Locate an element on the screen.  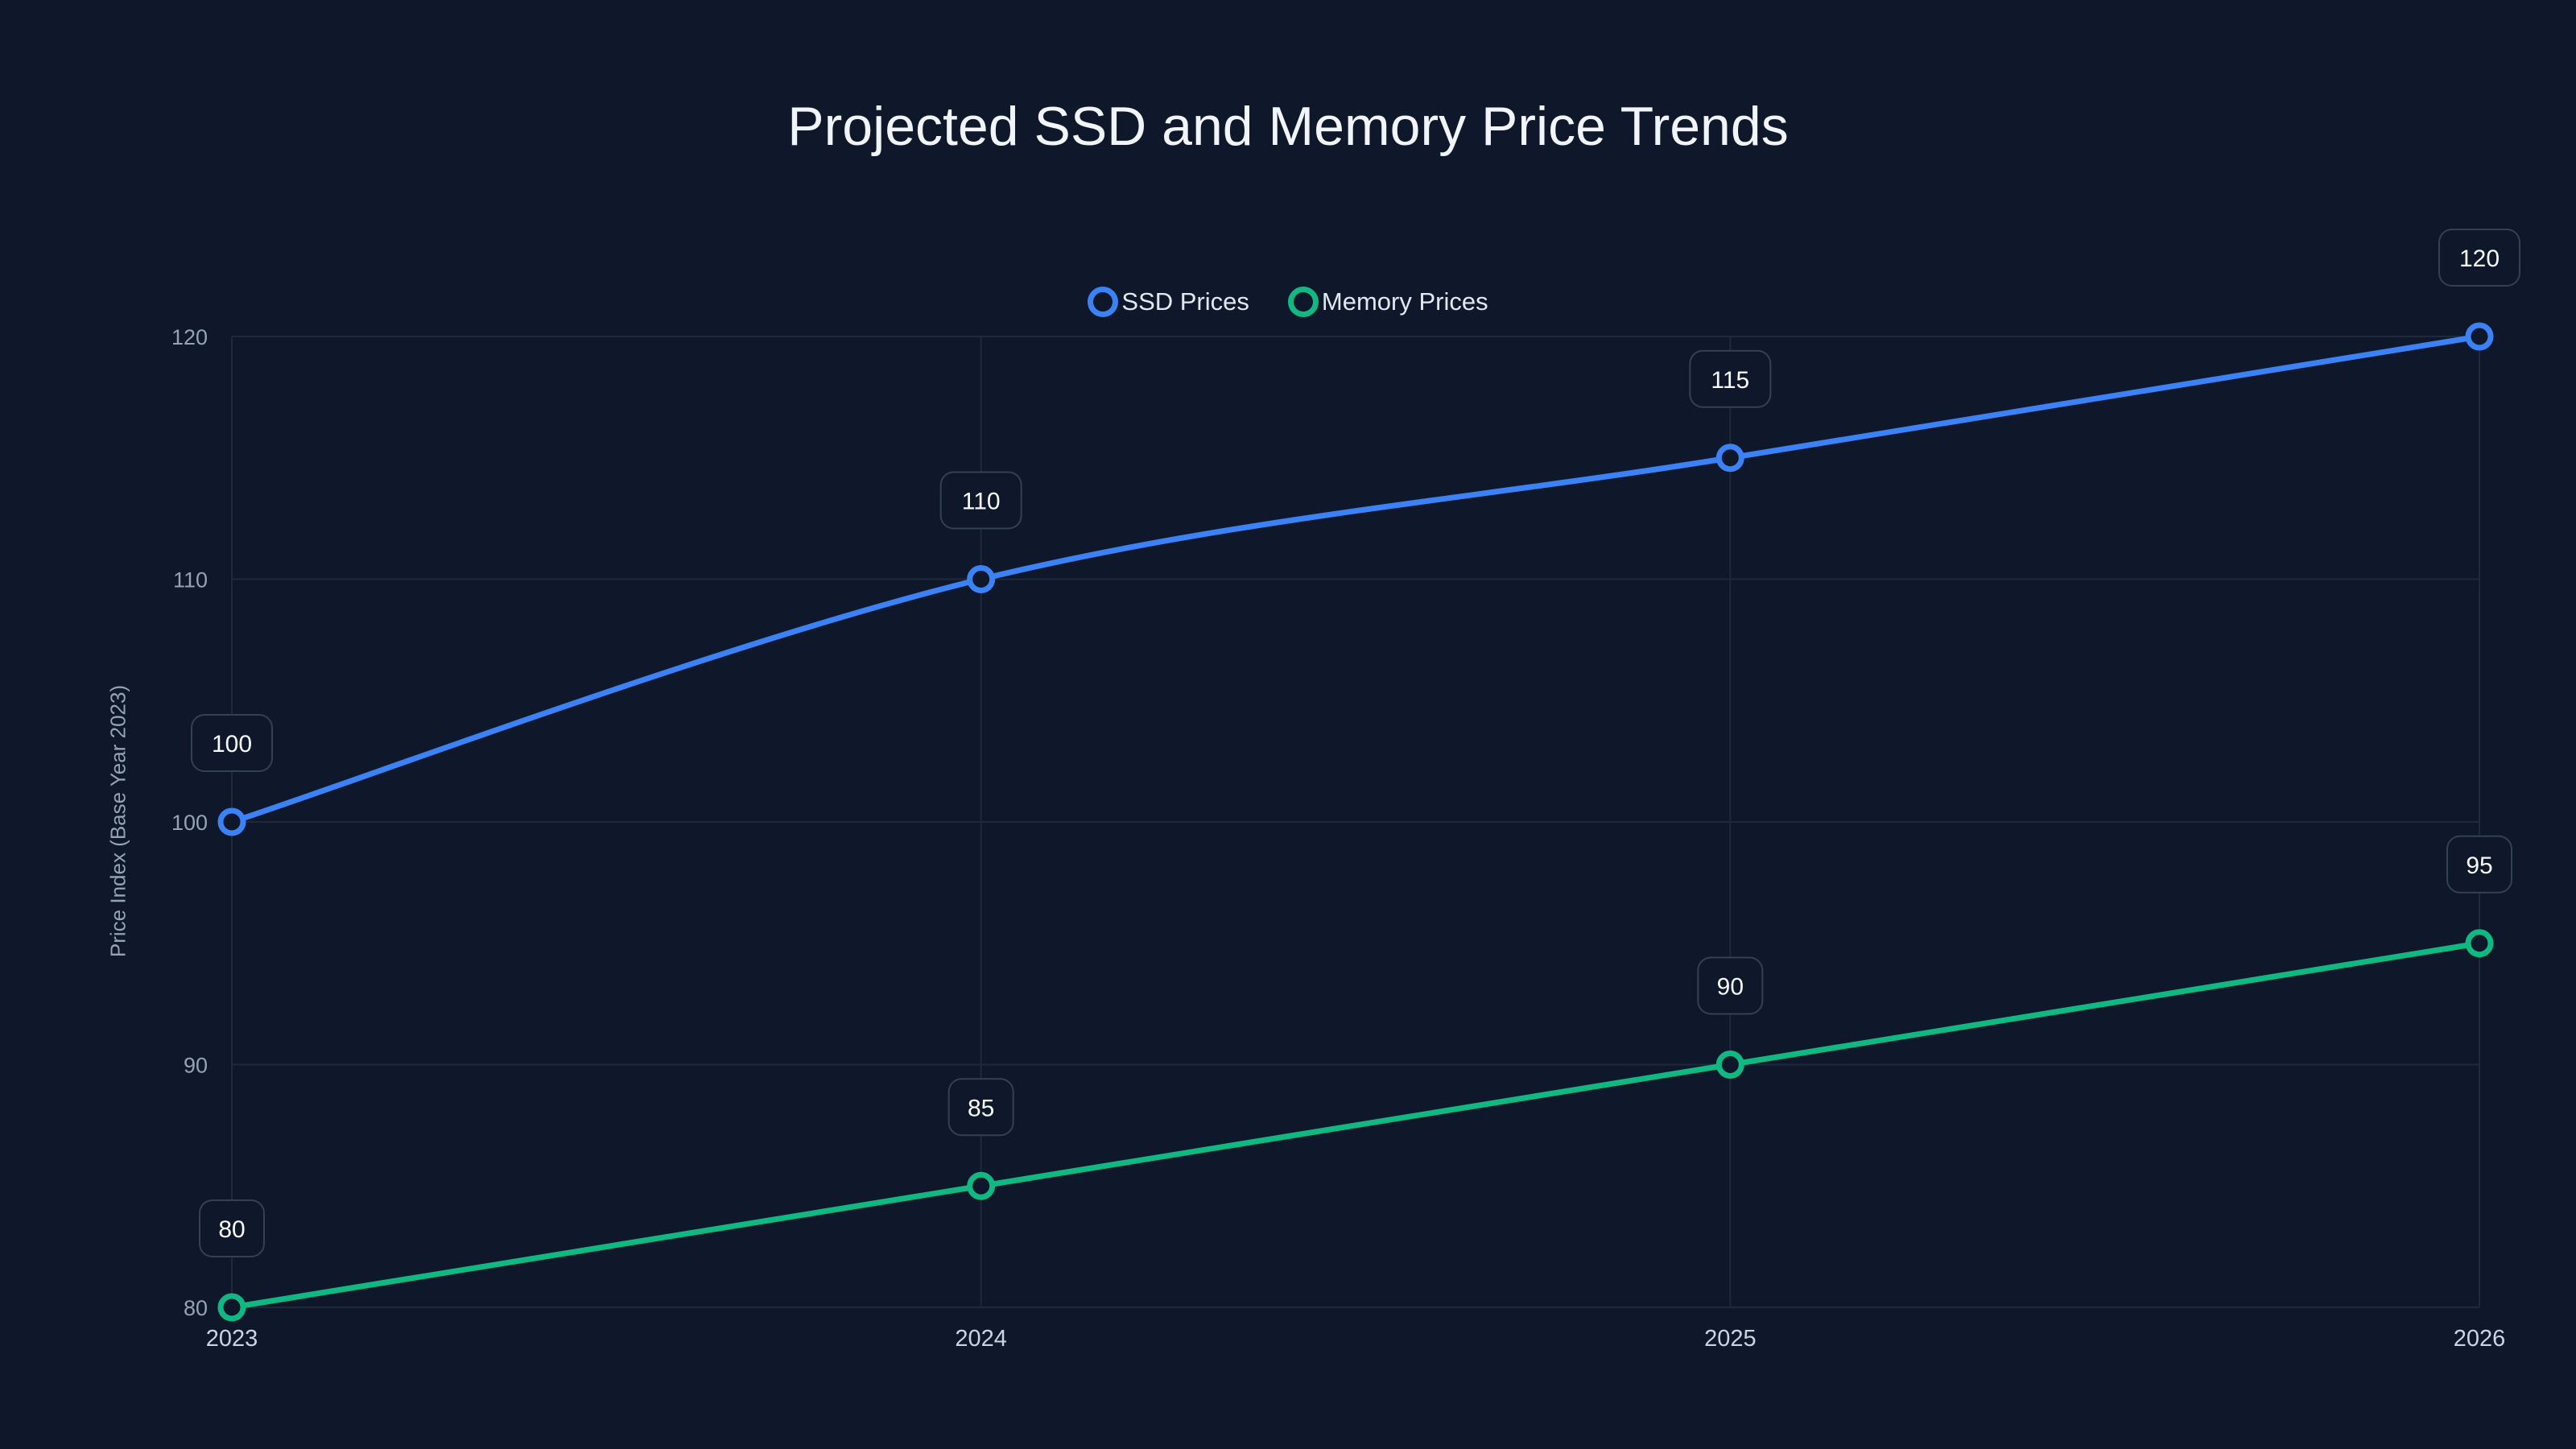
data-label: 95 is located at coordinates (2479, 865).